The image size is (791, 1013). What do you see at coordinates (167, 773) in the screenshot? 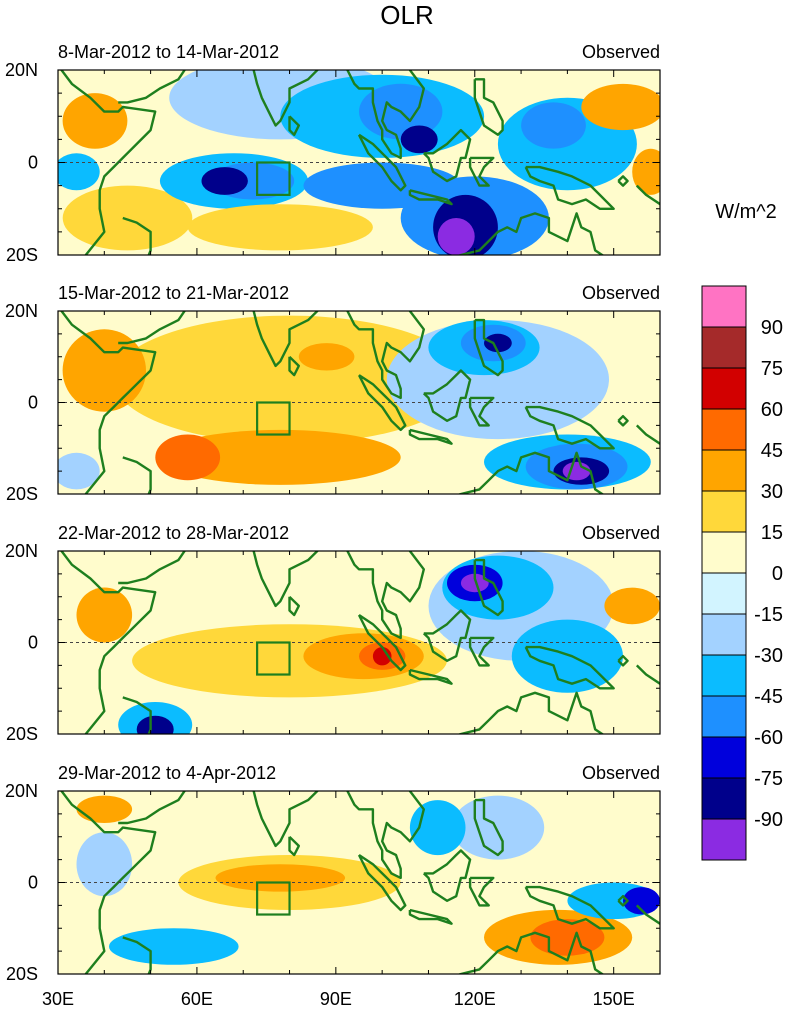
I see `panel-period-label: 29-Mar-2012 to 4-Apr-2012` at bounding box center [167, 773].